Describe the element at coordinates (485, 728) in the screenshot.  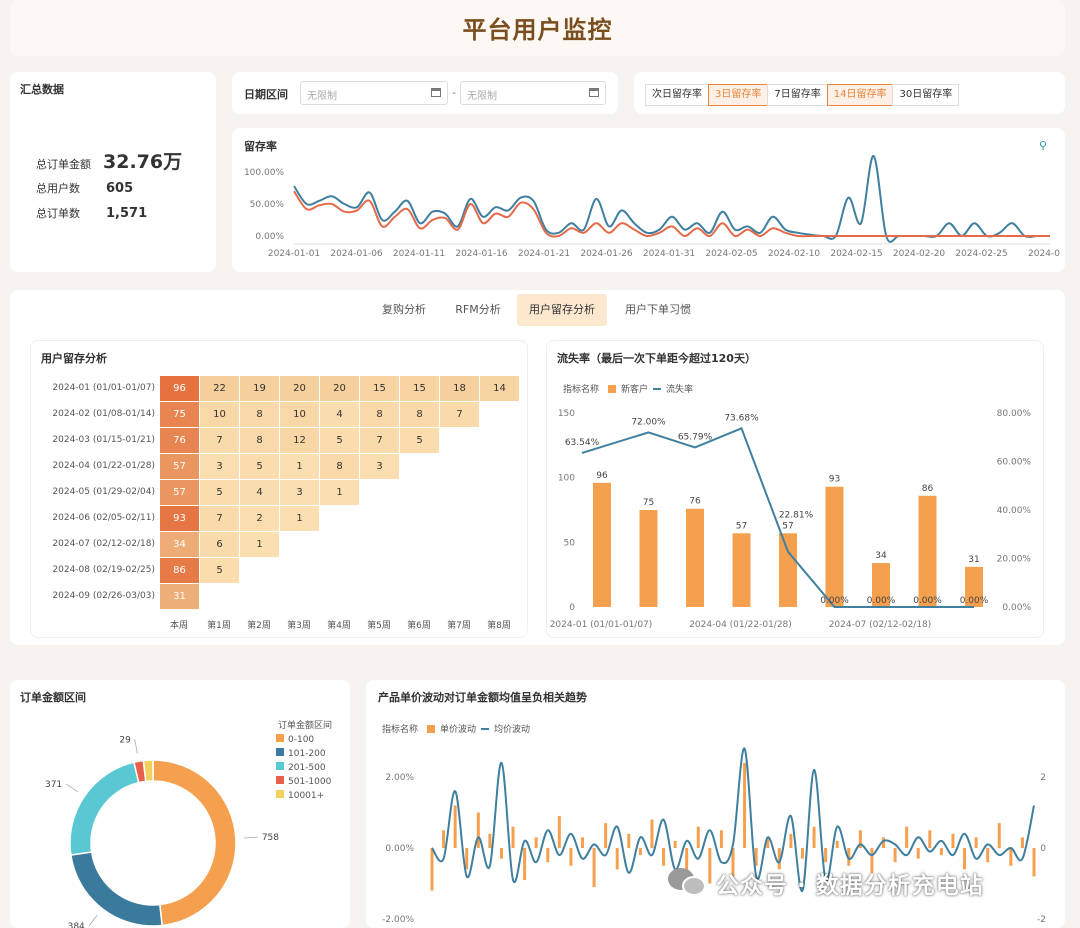
I see `legend-swatch-line` at that location.